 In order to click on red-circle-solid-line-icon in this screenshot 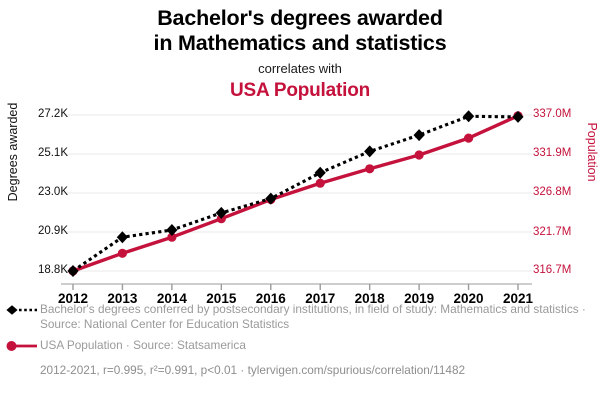, I will do `click(21, 346)`.